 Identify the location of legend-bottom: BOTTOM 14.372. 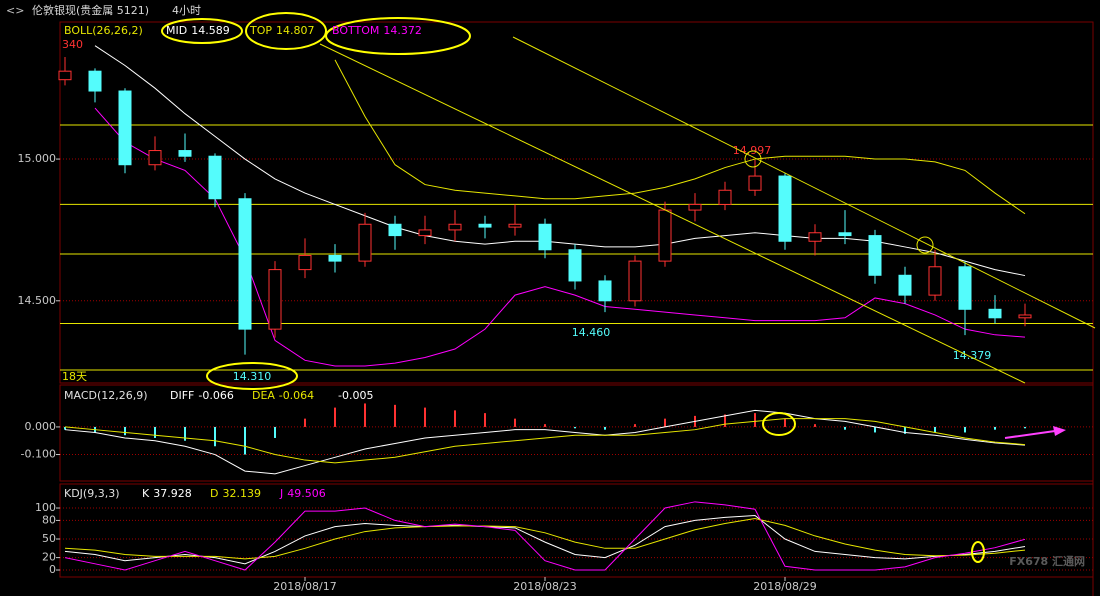
(377, 30).